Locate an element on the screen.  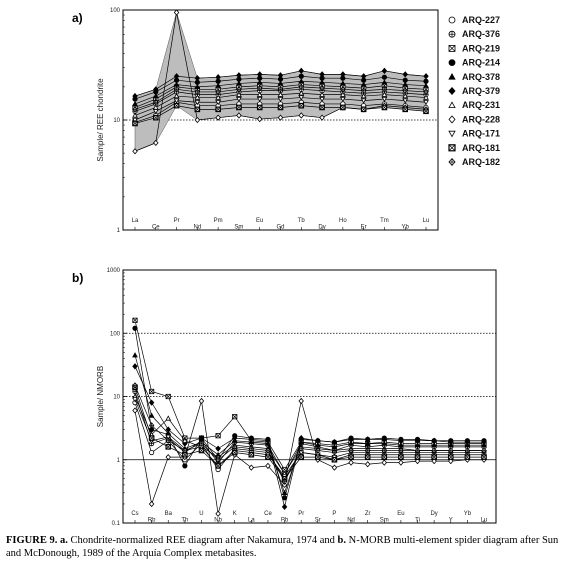
category-label-nb: Nb is located at coordinates (218, 521).